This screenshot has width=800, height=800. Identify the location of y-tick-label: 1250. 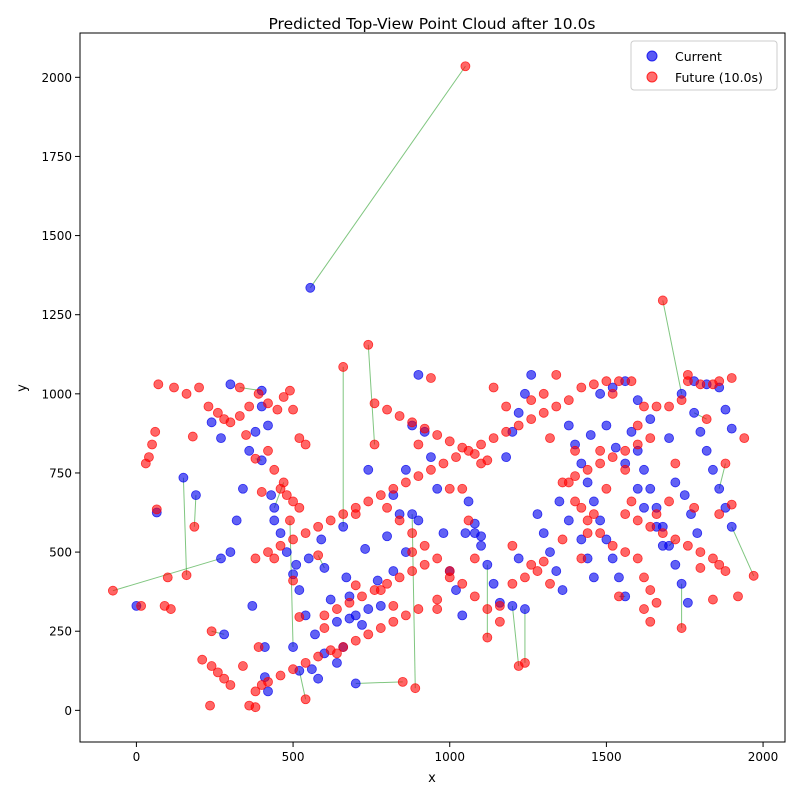
(56, 315).